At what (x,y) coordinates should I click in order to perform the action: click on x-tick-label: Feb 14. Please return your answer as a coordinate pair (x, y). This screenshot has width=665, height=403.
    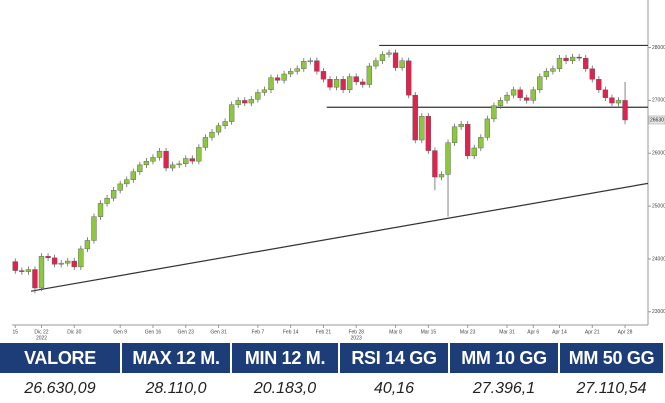
    Looking at the image, I should click on (291, 332).